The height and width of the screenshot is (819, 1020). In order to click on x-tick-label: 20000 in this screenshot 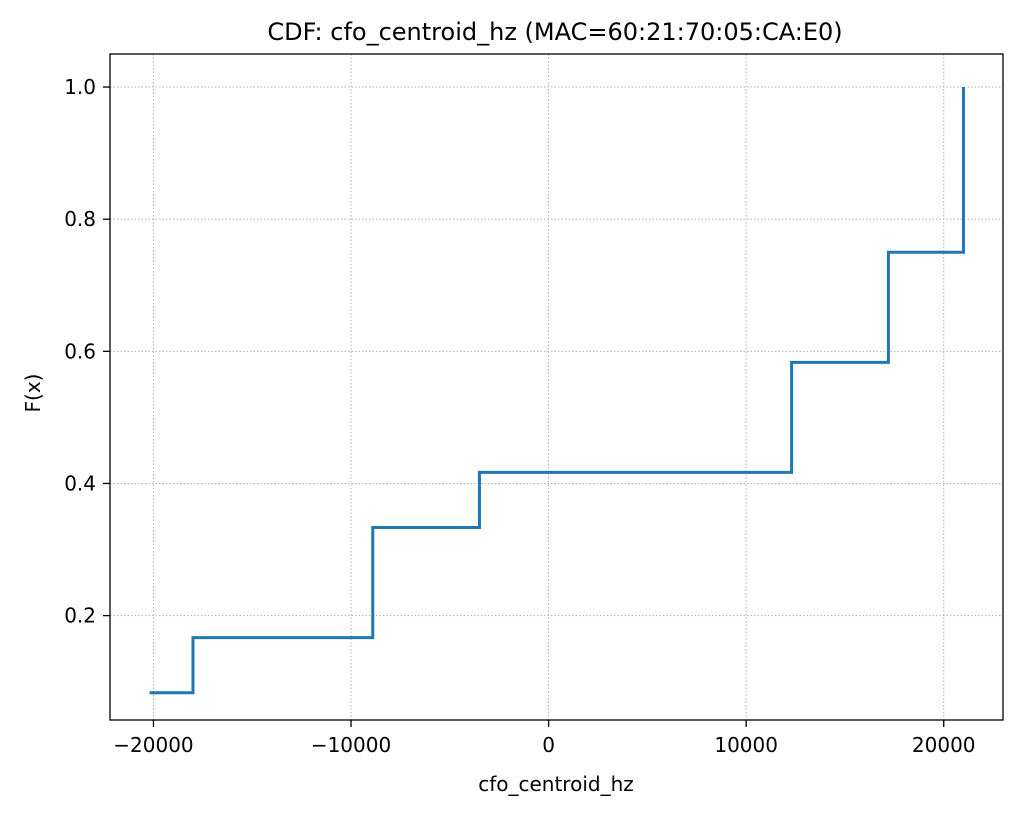, I will do `click(944, 745)`.